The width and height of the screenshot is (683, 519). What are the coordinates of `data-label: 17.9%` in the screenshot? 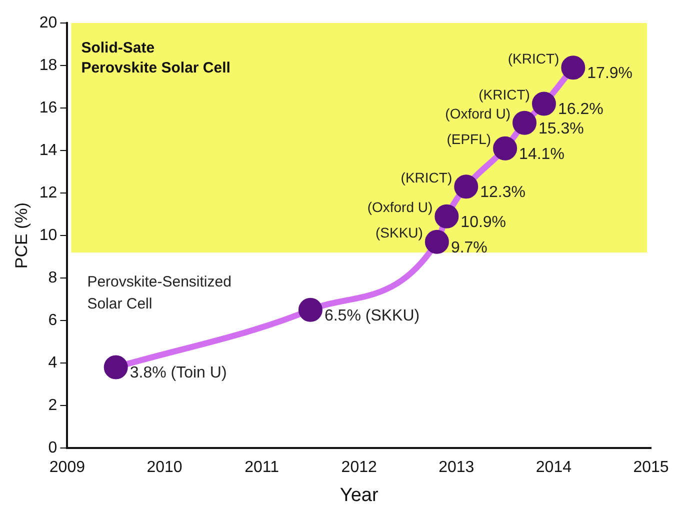 It's located at (610, 73).